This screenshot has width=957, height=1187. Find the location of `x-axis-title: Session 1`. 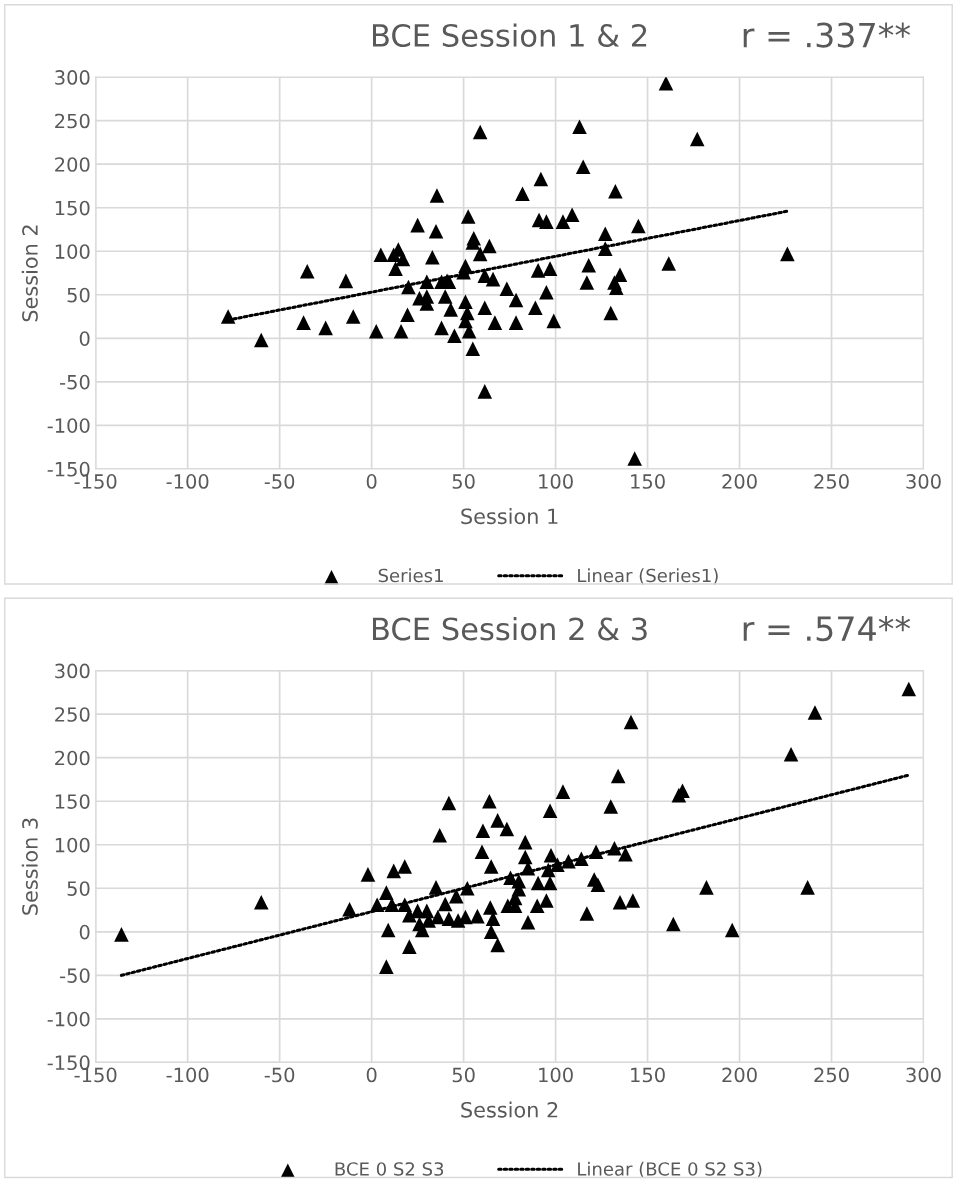

x-axis-title: Session 1 is located at coordinates (509, 516).